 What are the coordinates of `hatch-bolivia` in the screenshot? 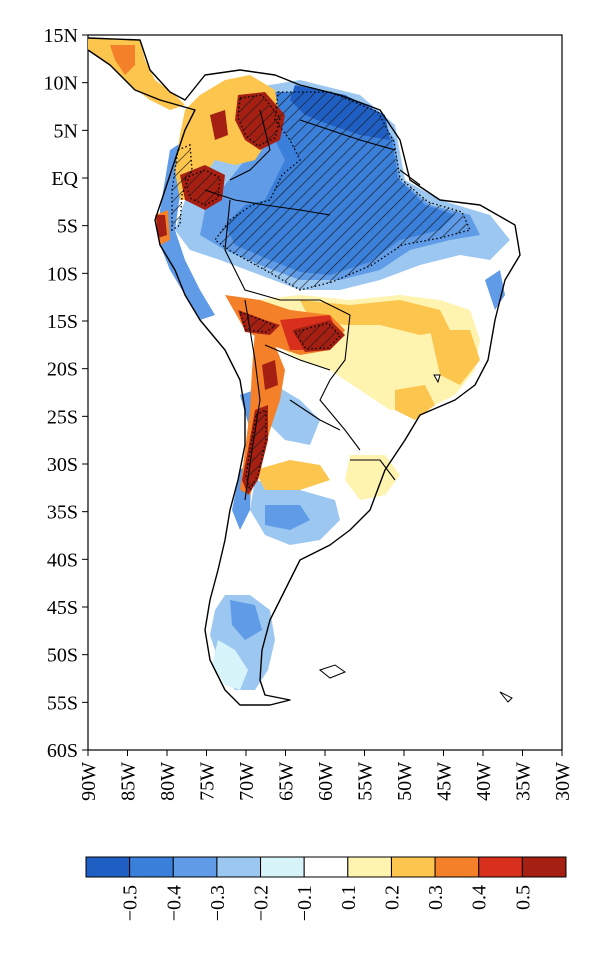 It's located at (317, 336).